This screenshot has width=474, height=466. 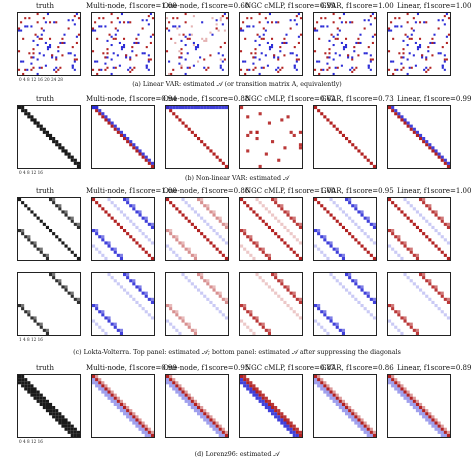 What do you see at coordinates (49, 137) in the screenshot?
I see `heatmap-truth-b` at bounding box center [49, 137].